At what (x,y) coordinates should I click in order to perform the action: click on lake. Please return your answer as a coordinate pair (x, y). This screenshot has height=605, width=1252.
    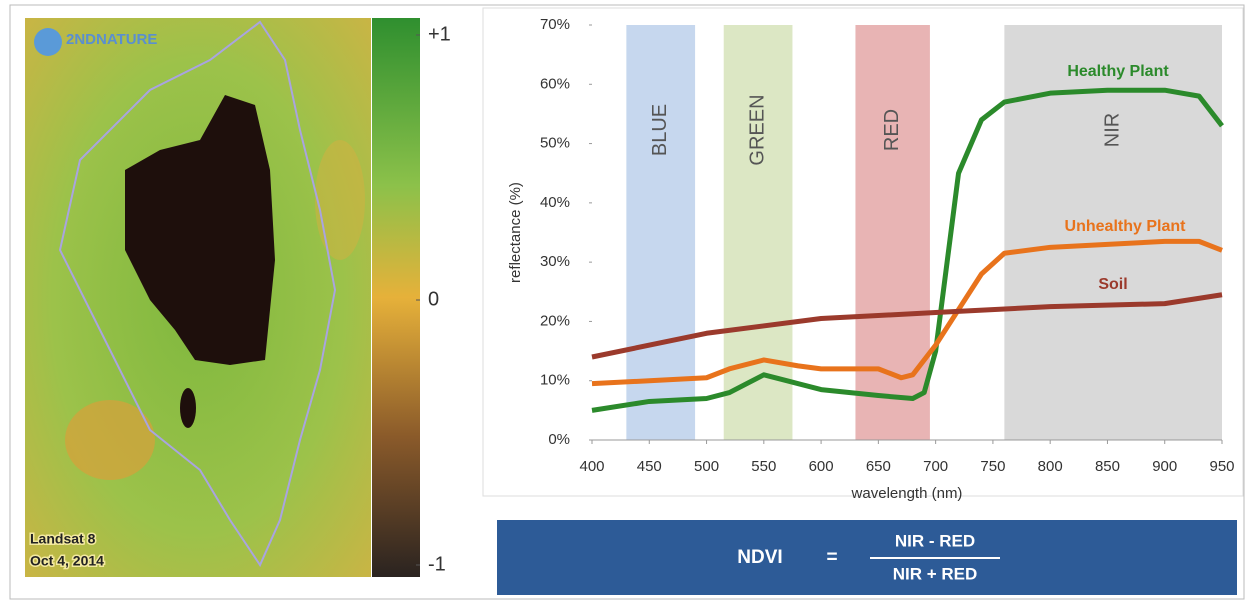
    Looking at the image, I should click on (200, 230).